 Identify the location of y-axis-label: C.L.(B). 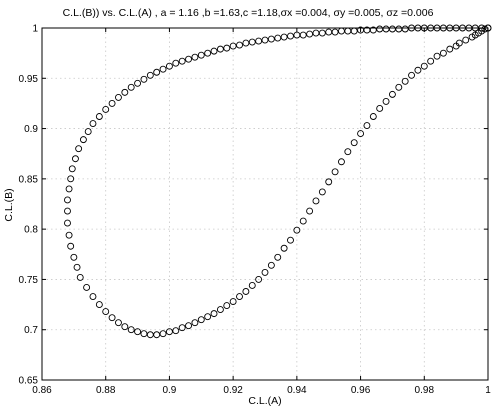
(9, 204).